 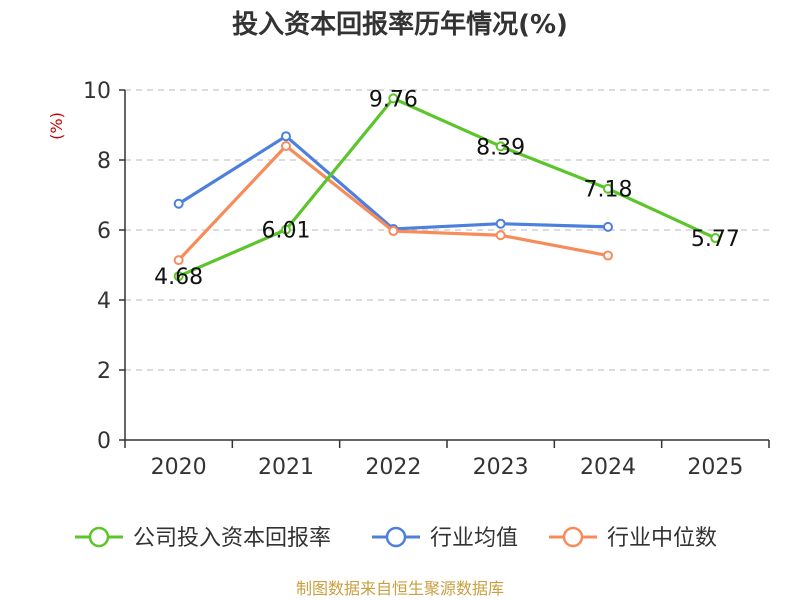 I want to click on y-tick-label: 0, so click(x=104, y=441).